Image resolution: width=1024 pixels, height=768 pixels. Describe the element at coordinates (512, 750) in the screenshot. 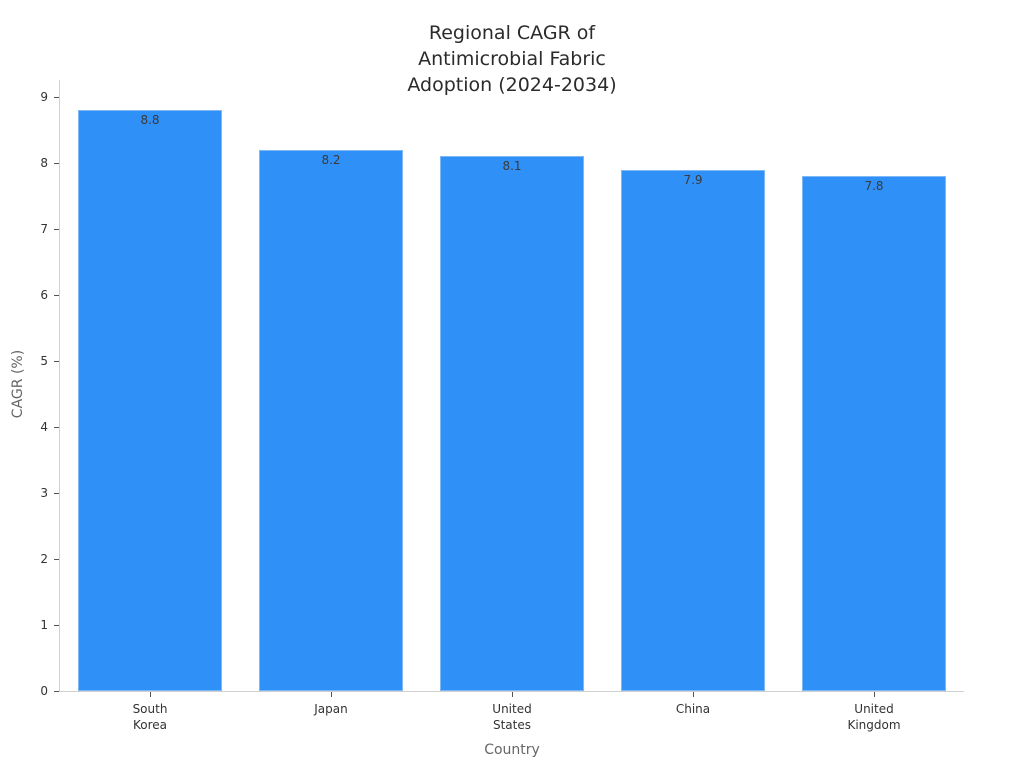

I see `x-axis-title: Country` at that location.